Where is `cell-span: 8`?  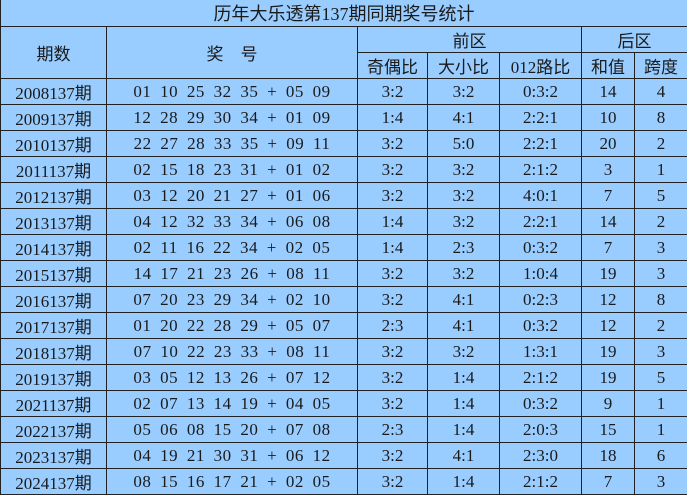 cell-span: 8 is located at coordinates (661, 300).